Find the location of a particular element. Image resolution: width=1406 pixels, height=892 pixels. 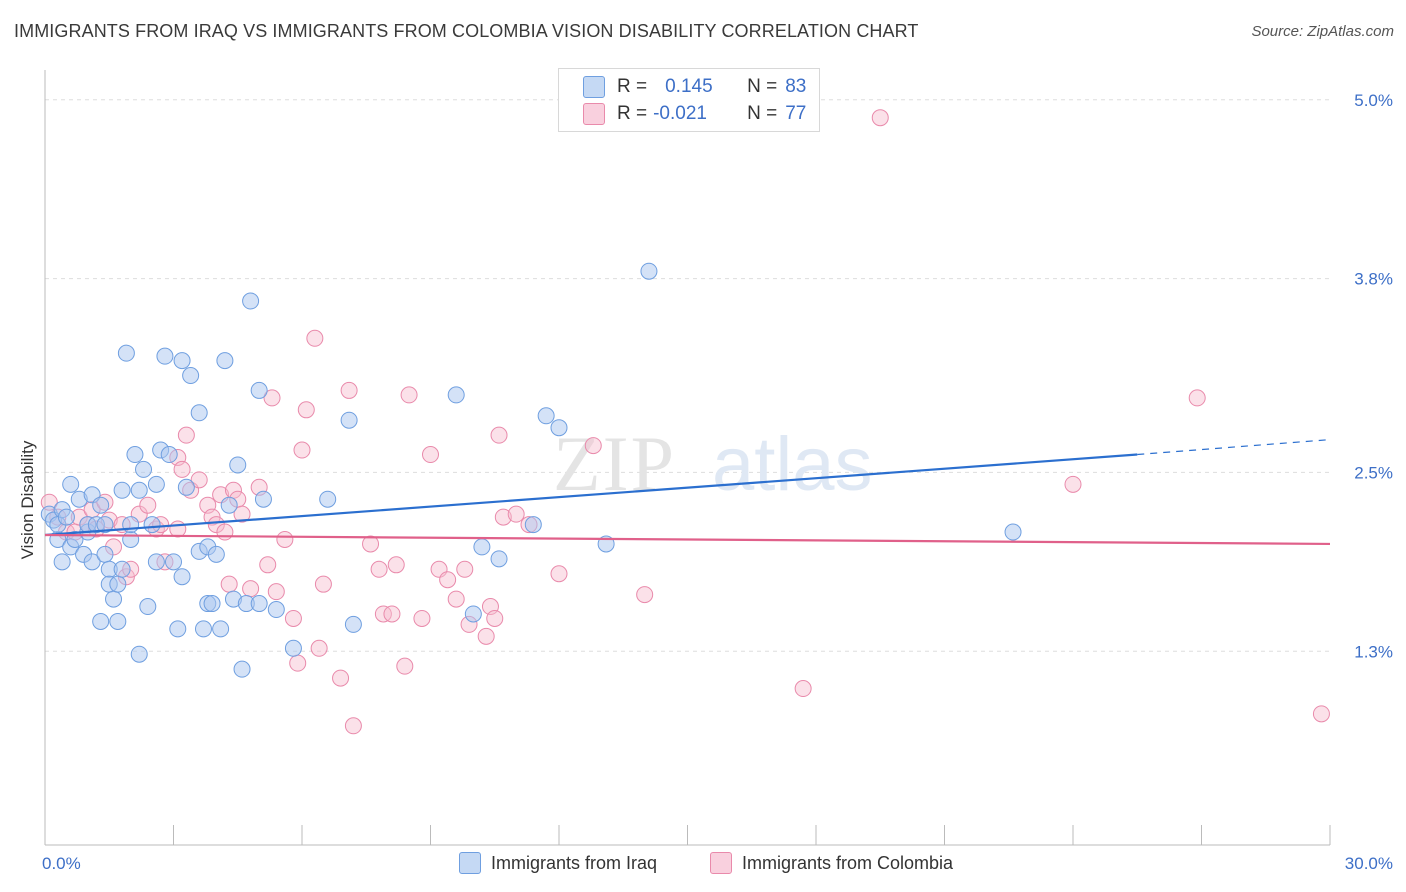

legend-item-iraq: Immigrants from Iraq is located at coordinates (558, 863).